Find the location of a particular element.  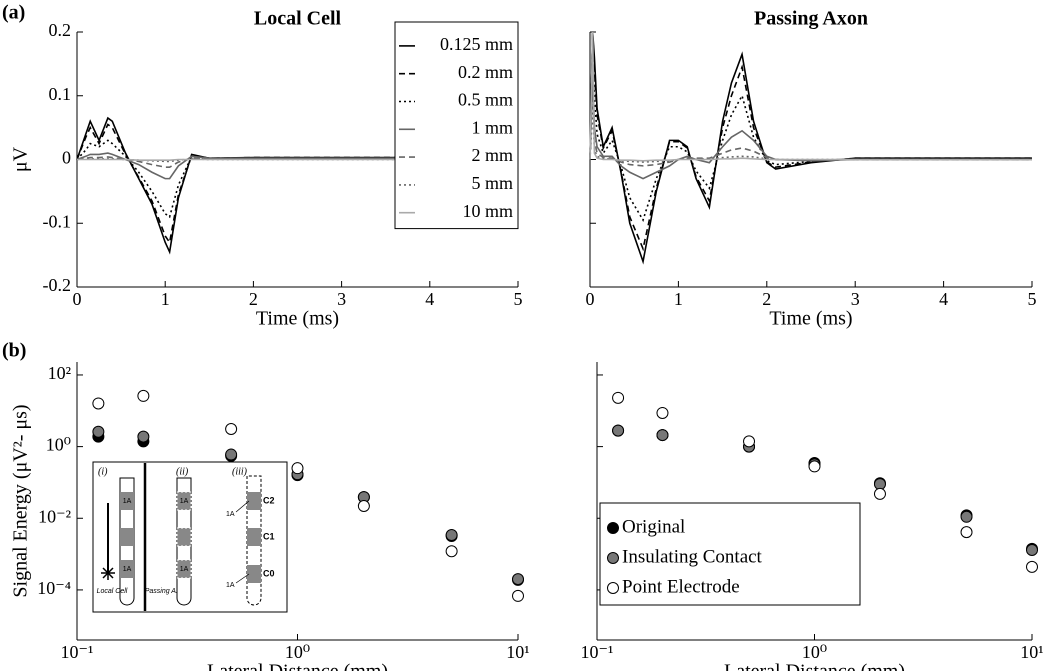

y-tick-label: 10⁻² is located at coordinates (54, 516).